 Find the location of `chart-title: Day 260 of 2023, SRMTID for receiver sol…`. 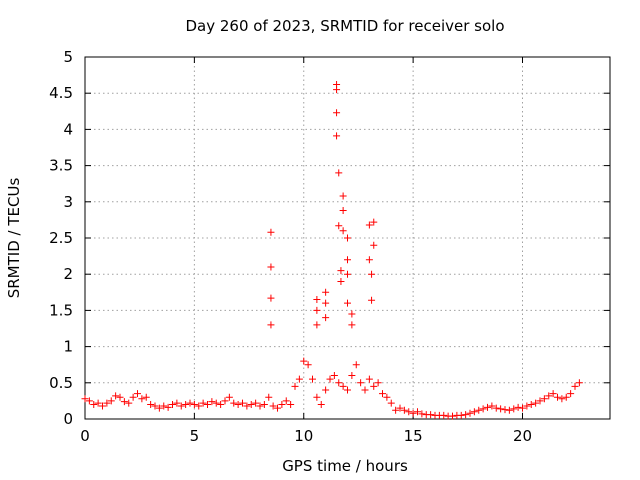

chart-title: Day 260 of 2023, SRMTID for receiver sol… is located at coordinates (345, 26).